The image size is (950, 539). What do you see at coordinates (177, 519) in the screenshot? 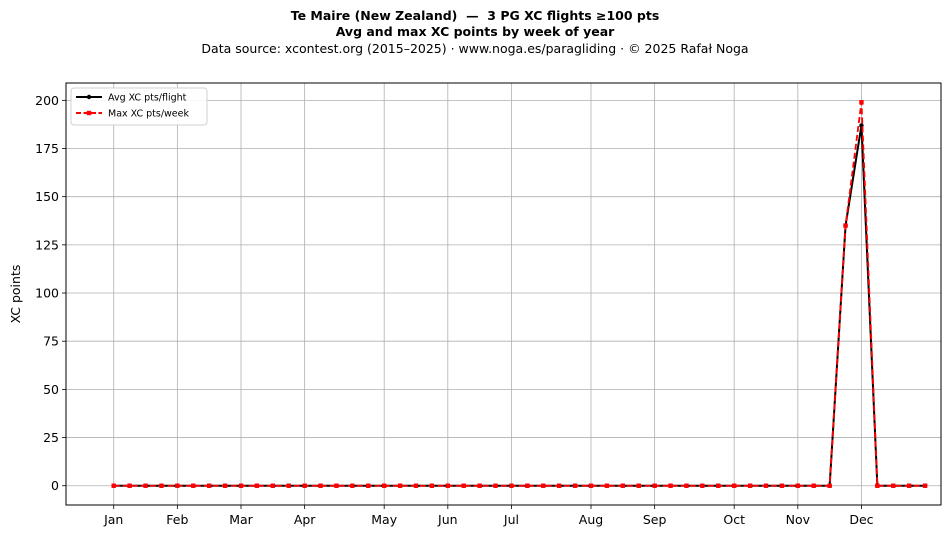
I see `x-tick-label: Feb` at bounding box center [177, 519].